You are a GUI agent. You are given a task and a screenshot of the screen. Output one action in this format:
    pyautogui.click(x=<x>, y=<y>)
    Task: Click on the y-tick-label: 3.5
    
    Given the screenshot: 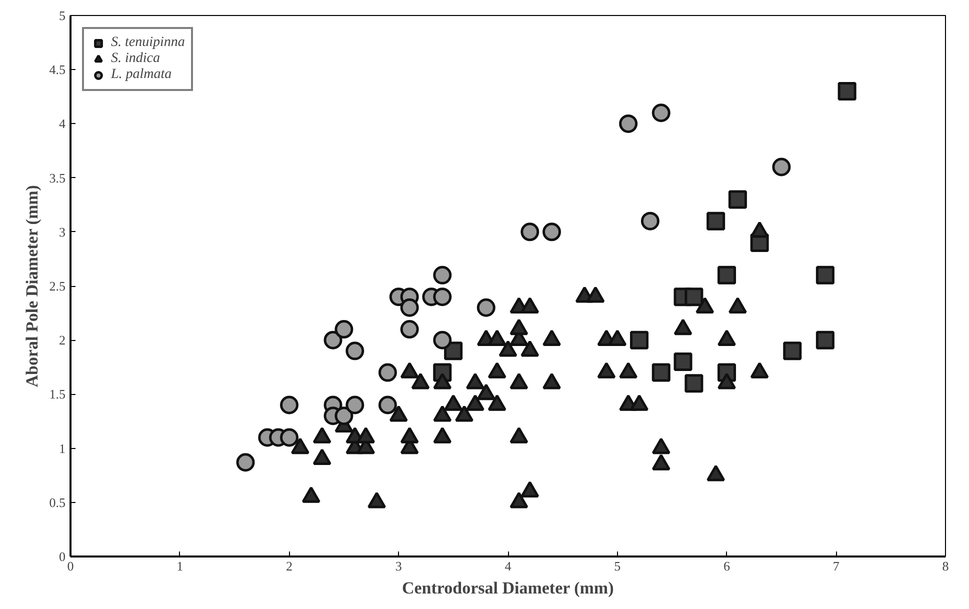 What is the action you would take?
    pyautogui.click(x=57, y=178)
    